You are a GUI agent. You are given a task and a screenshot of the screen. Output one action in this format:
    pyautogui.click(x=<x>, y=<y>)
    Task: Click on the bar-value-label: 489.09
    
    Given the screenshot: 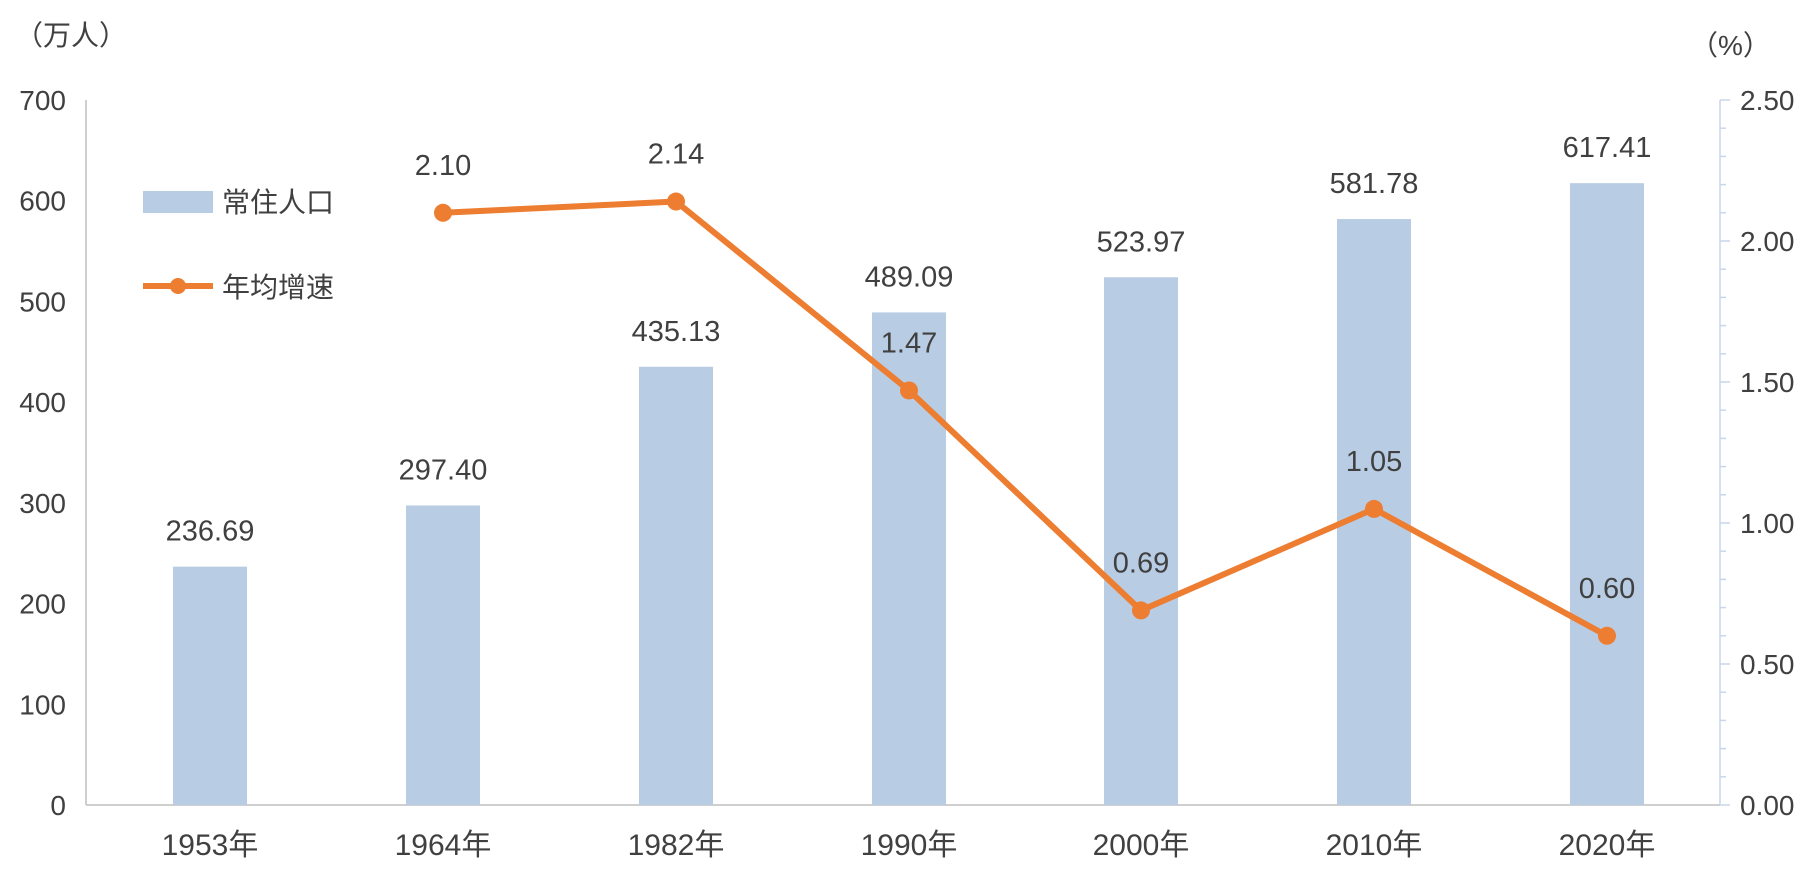 What is the action you would take?
    pyautogui.click(x=909, y=277)
    